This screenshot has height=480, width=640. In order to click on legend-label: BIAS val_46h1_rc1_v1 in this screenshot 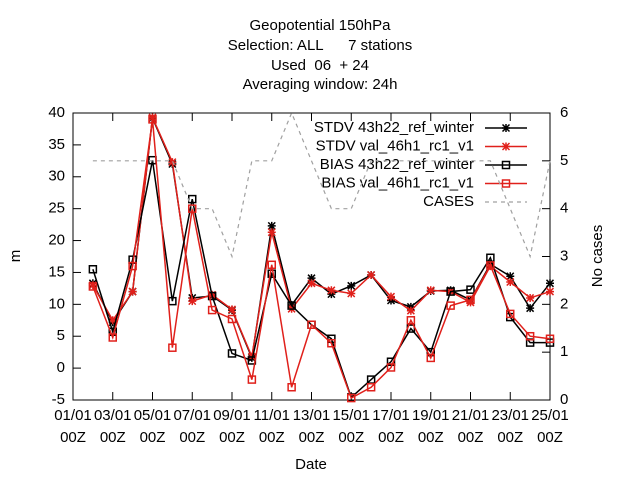, I will do `click(397, 182)`.